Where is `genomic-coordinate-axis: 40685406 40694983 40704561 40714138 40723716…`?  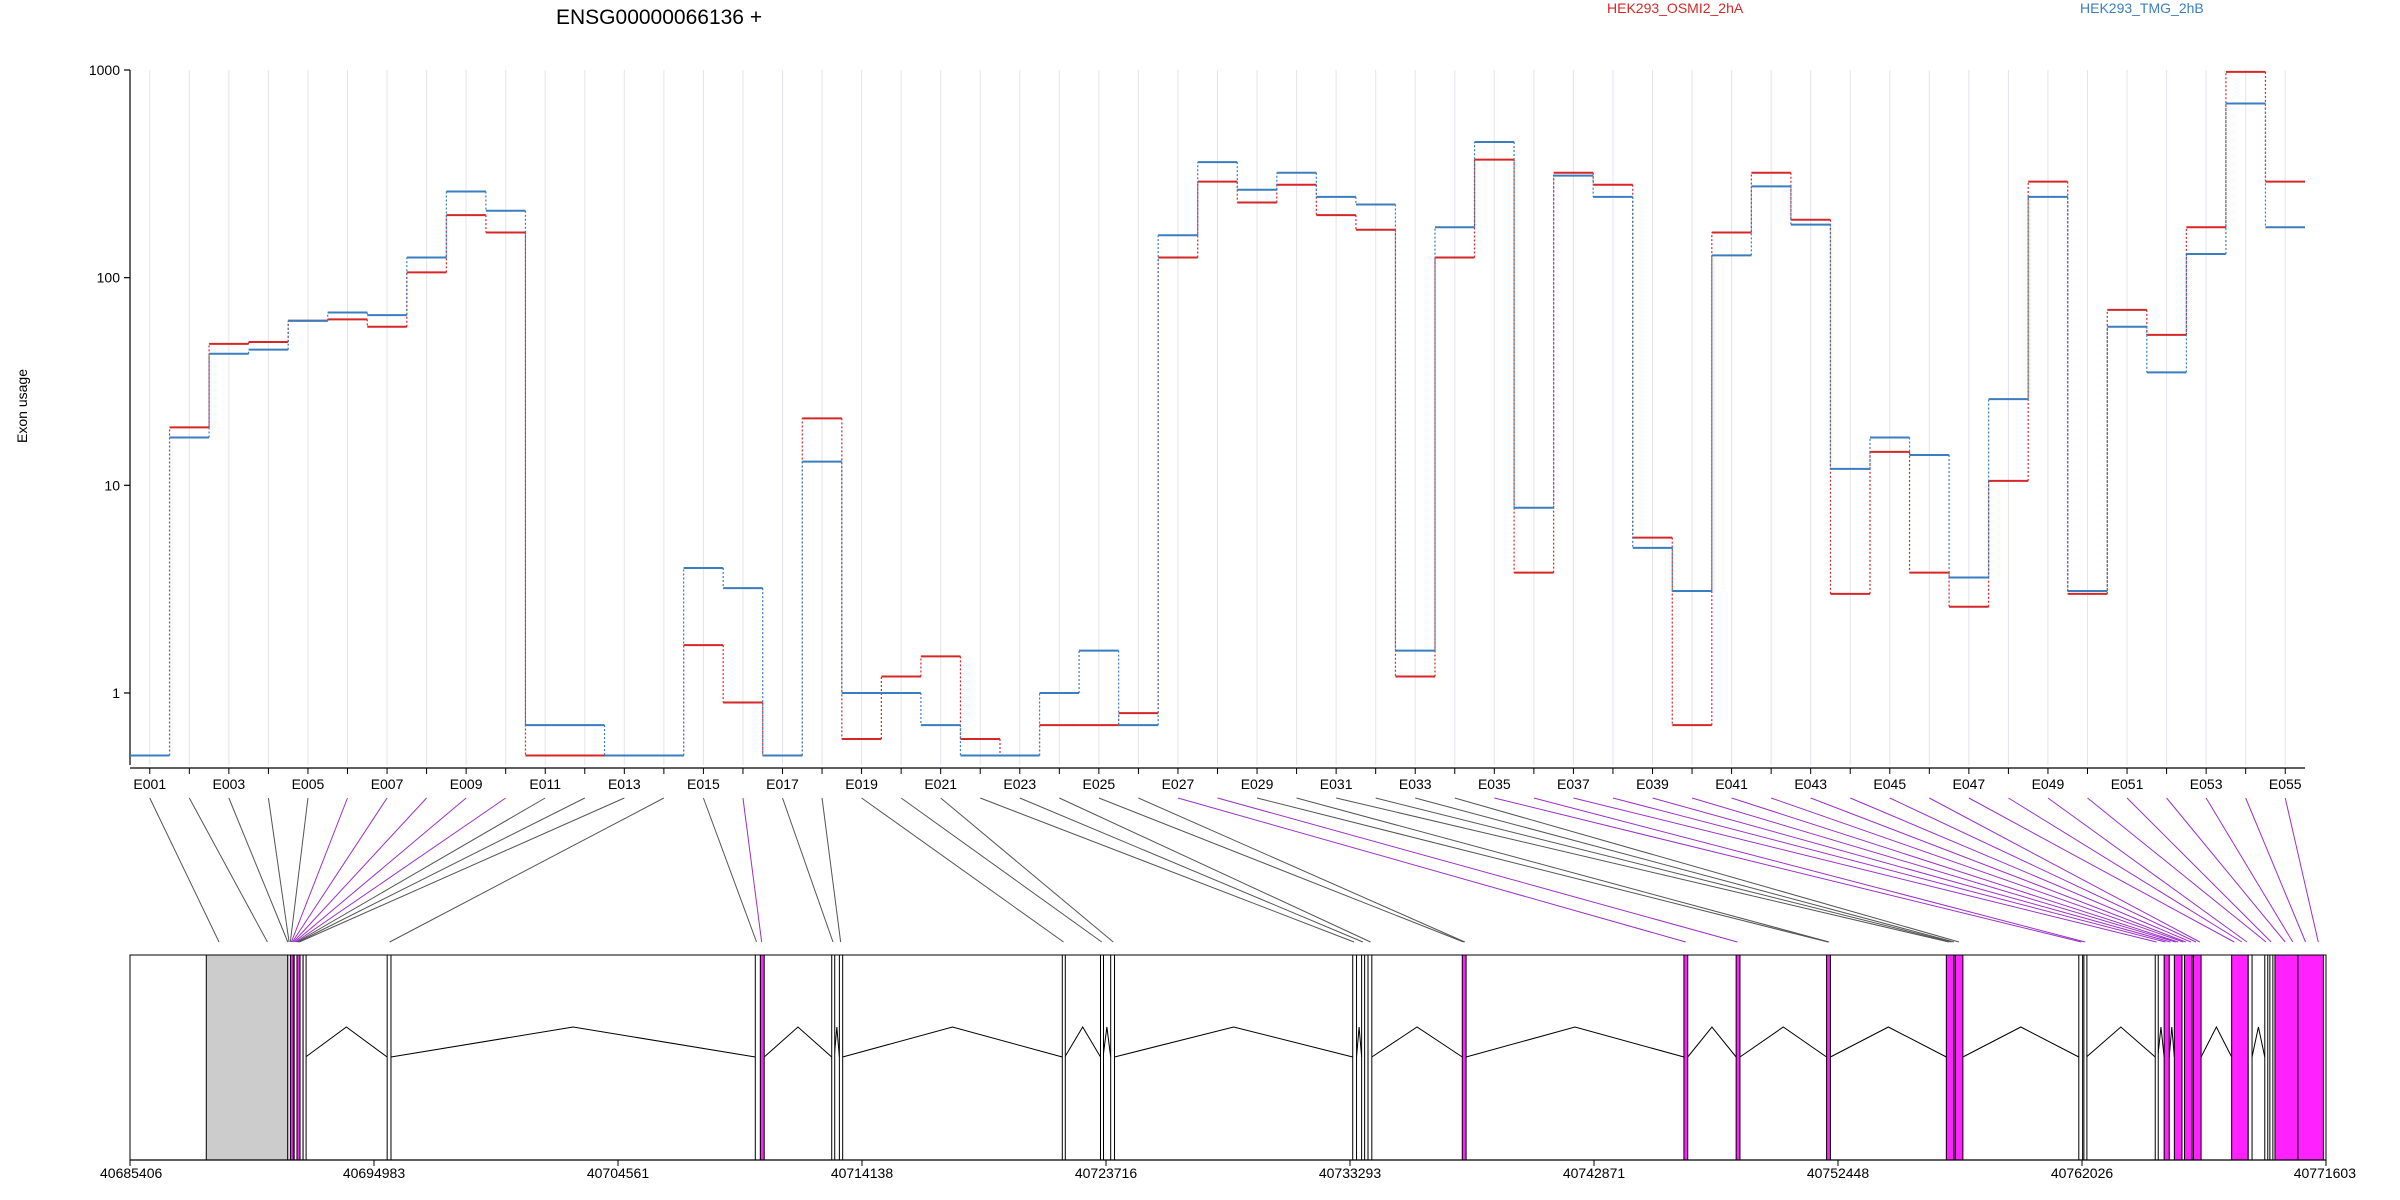
genomic-coordinate-axis: 40685406 40694983 40704561 40714138 40723716… is located at coordinates (1228, 1170).